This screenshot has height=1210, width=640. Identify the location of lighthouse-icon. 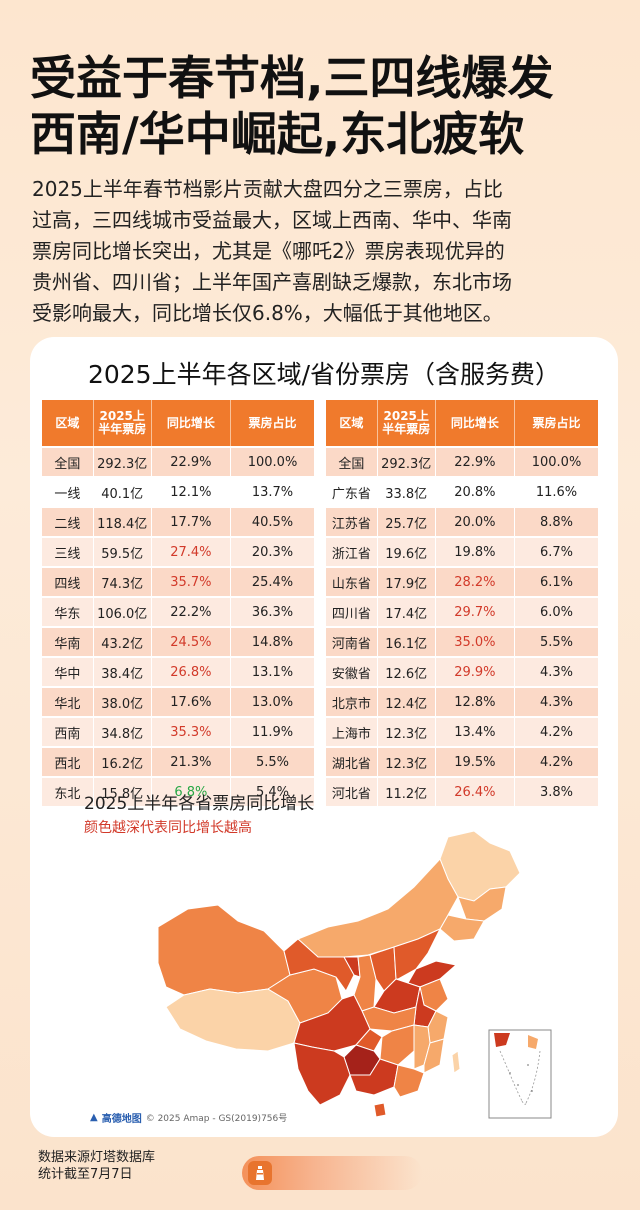
(260, 1173).